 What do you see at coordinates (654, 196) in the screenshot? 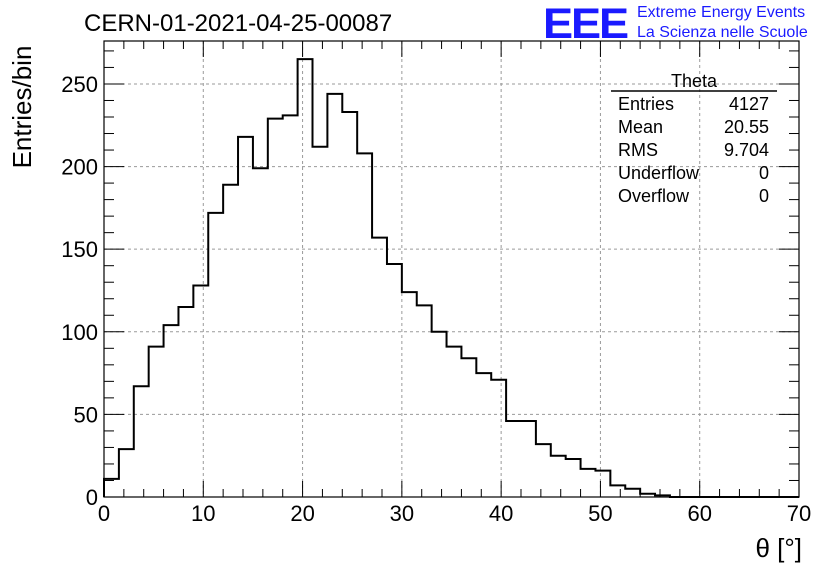
I see `stats-row-label-4: Overflow` at bounding box center [654, 196].